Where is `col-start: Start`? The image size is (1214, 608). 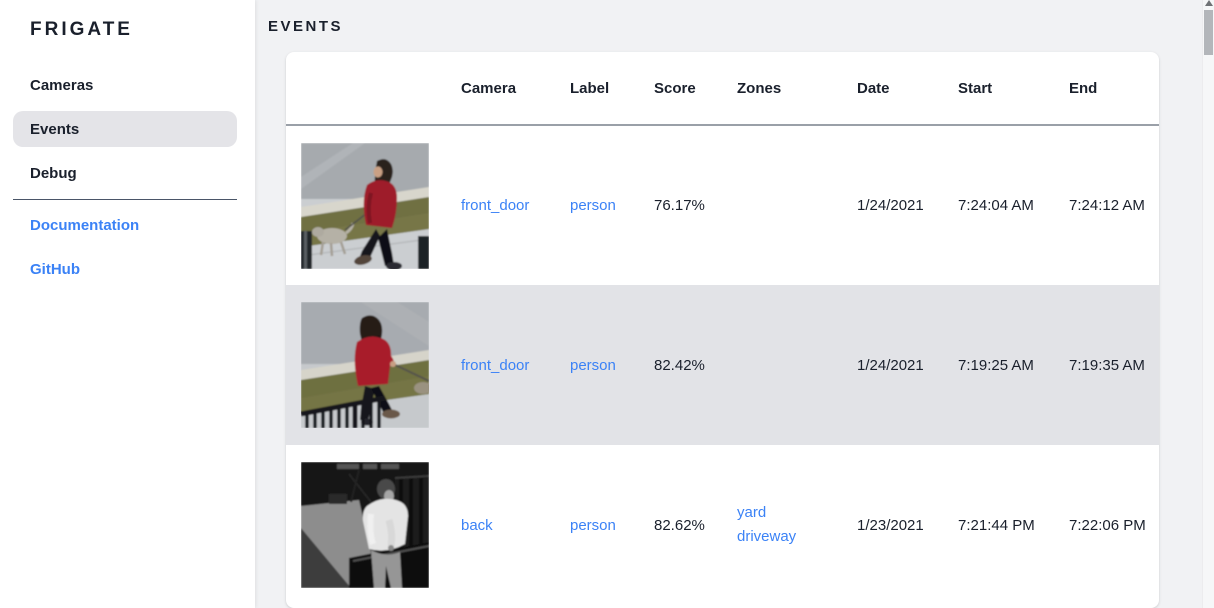 col-start: Start is located at coordinates (1007, 89).